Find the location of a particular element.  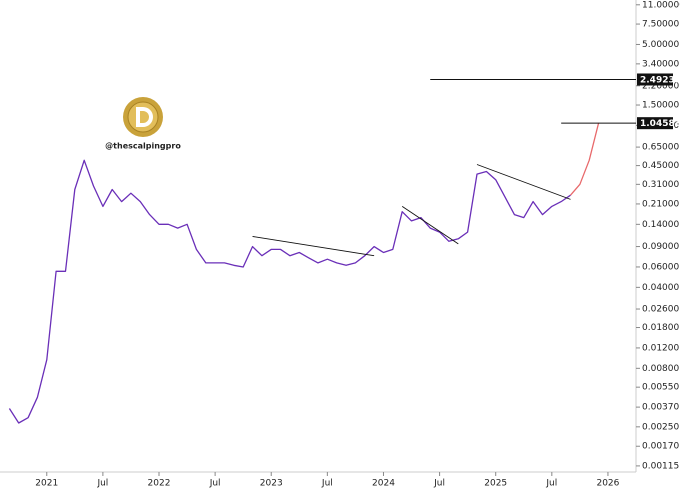

x-tick-label: 2022 is located at coordinates (159, 484).